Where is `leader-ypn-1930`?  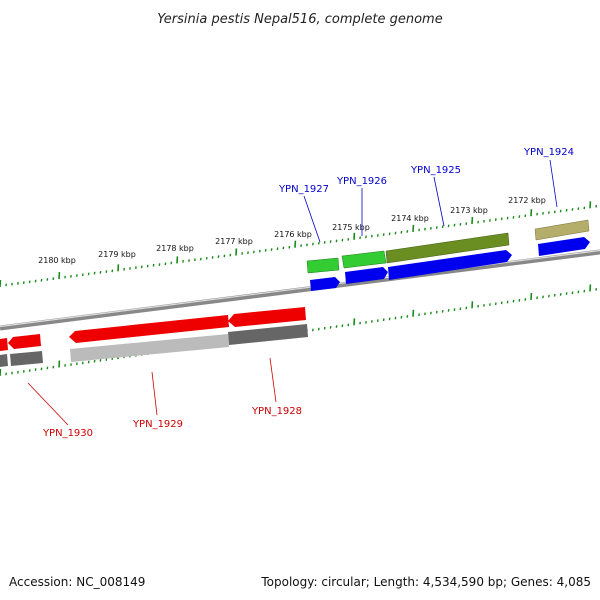 leader-ypn-1930 is located at coordinates (48, 404).